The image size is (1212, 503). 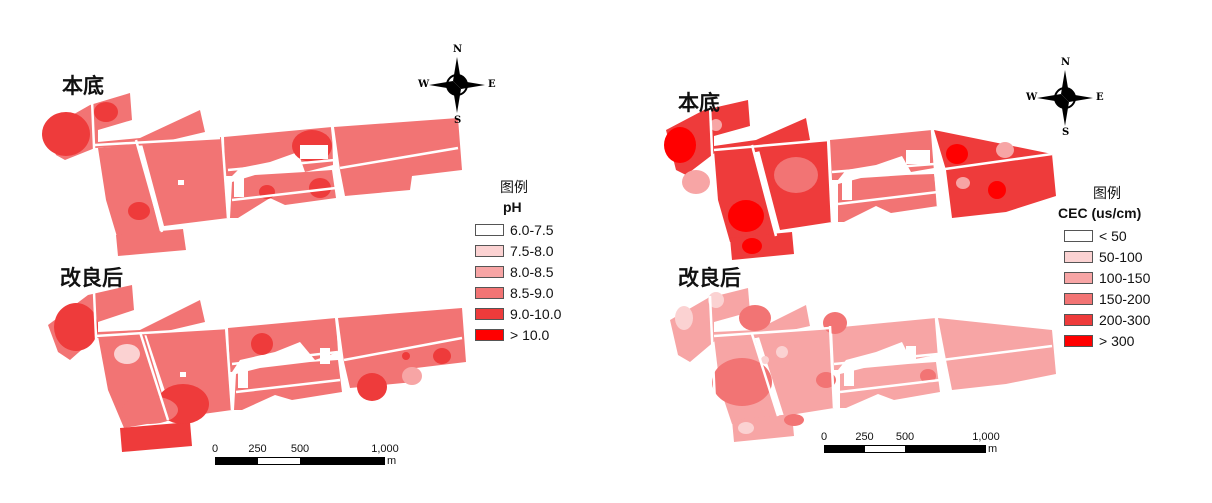 What do you see at coordinates (127, 354) in the screenshot?
I see `ph-lowspot` at bounding box center [127, 354].